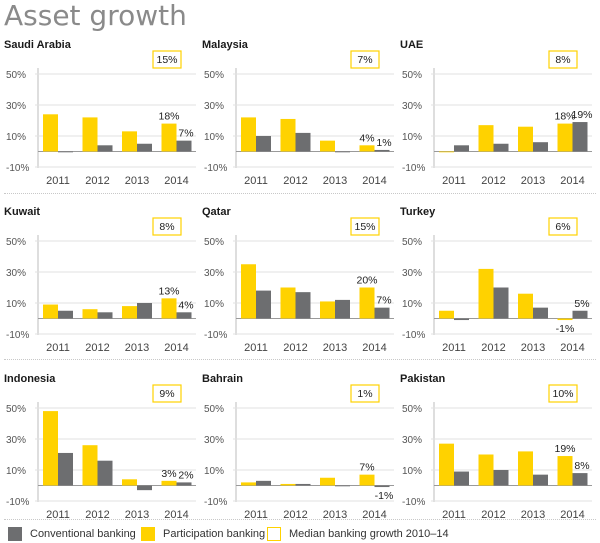 The width and height of the screenshot is (600, 543). Describe the element at coordinates (214, 534) in the screenshot. I see `legend-label-participation: Participation banking` at that location.